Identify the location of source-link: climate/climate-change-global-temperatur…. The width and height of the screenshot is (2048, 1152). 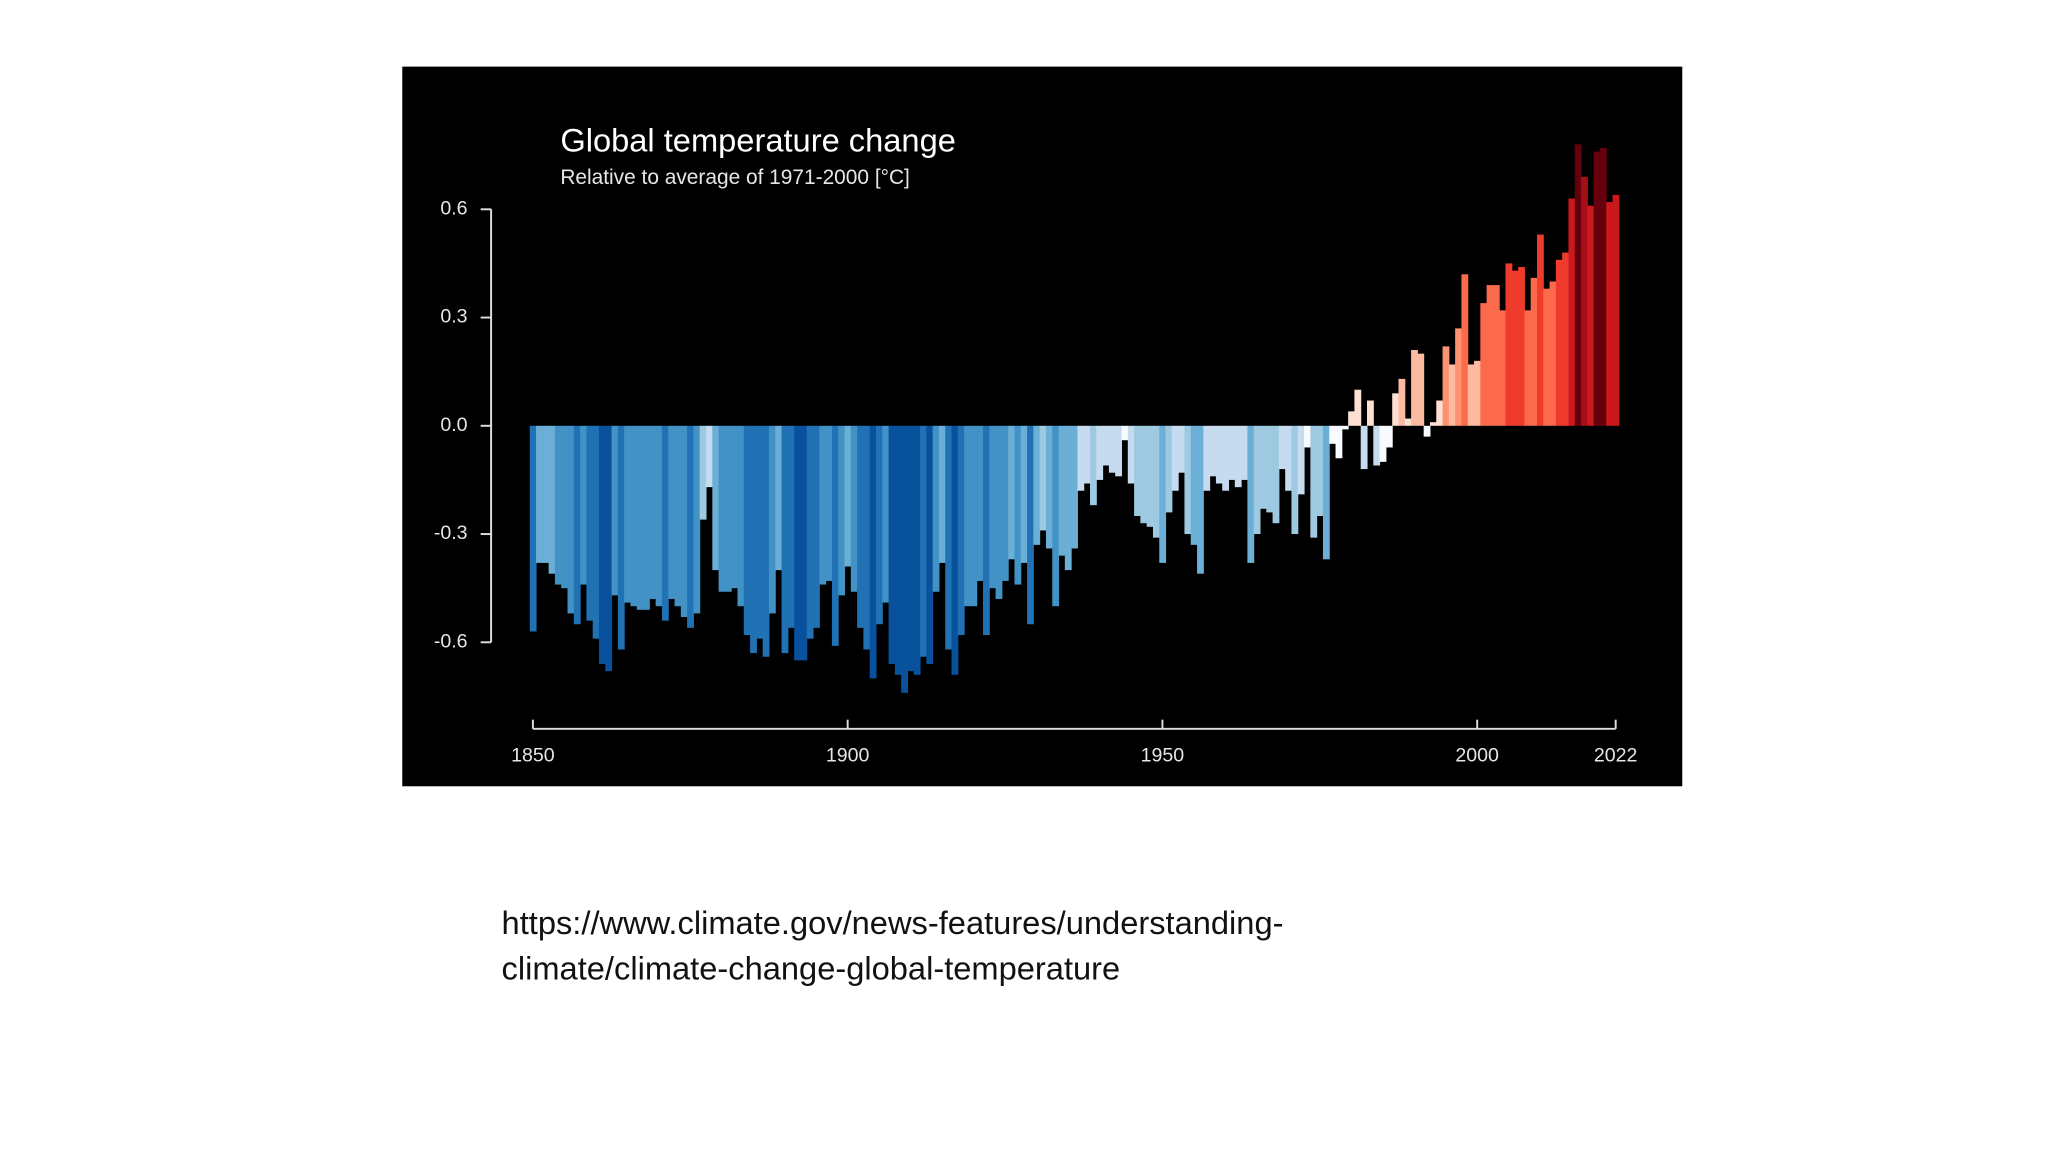
(811, 968).